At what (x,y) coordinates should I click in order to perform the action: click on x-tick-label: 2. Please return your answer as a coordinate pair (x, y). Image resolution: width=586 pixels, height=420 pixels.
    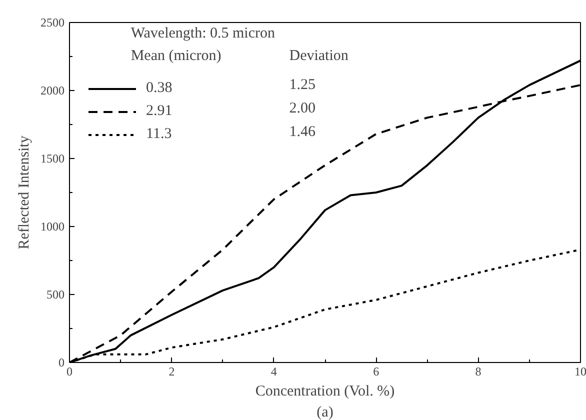
    Looking at the image, I should click on (171, 371).